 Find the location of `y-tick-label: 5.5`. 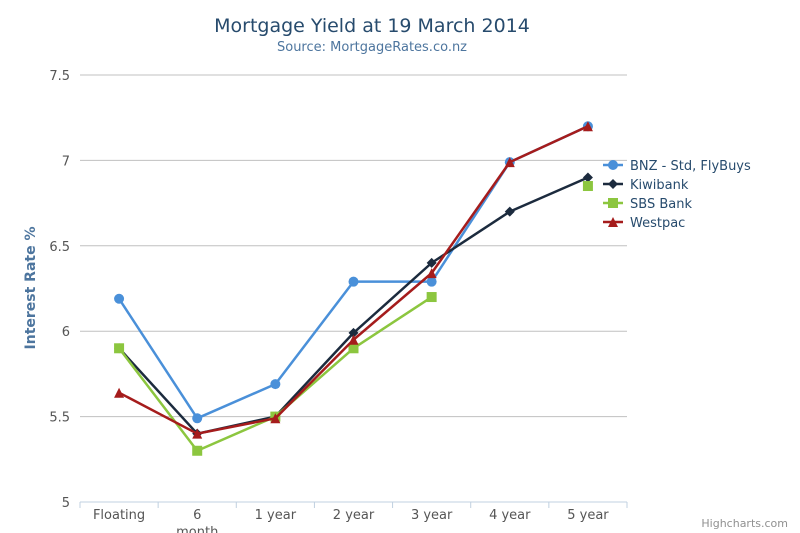

y-tick-label: 5.5 is located at coordinates (59, 418).